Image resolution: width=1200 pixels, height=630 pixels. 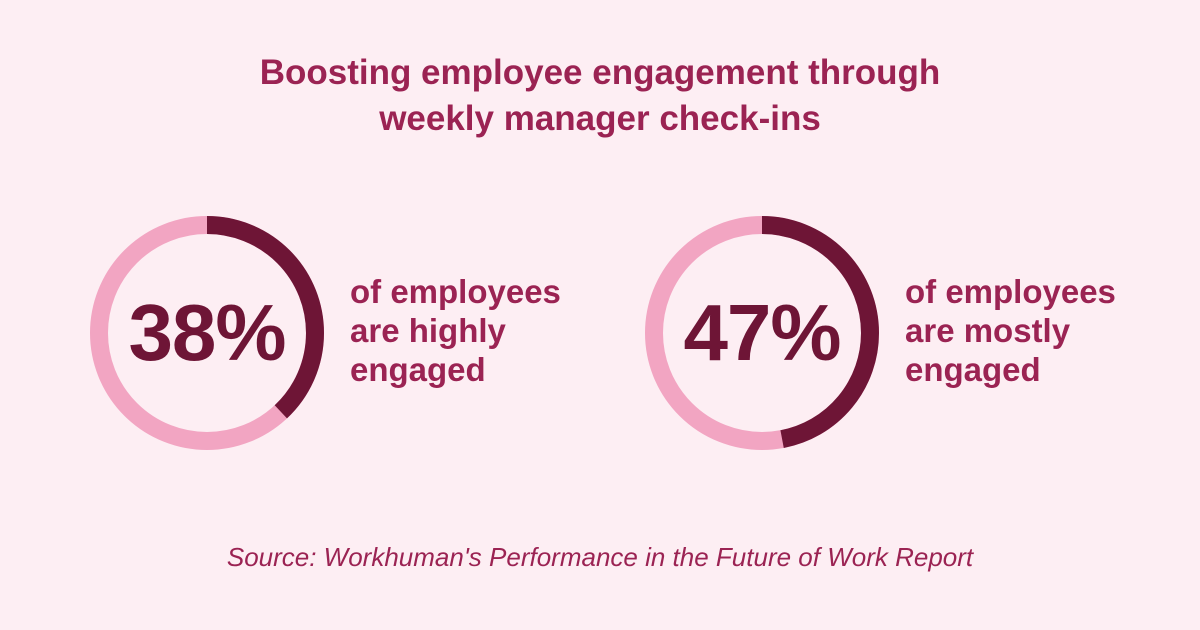 I want to click on stat-description: of employees are mostly engaged, so click(x=1010, y=330).